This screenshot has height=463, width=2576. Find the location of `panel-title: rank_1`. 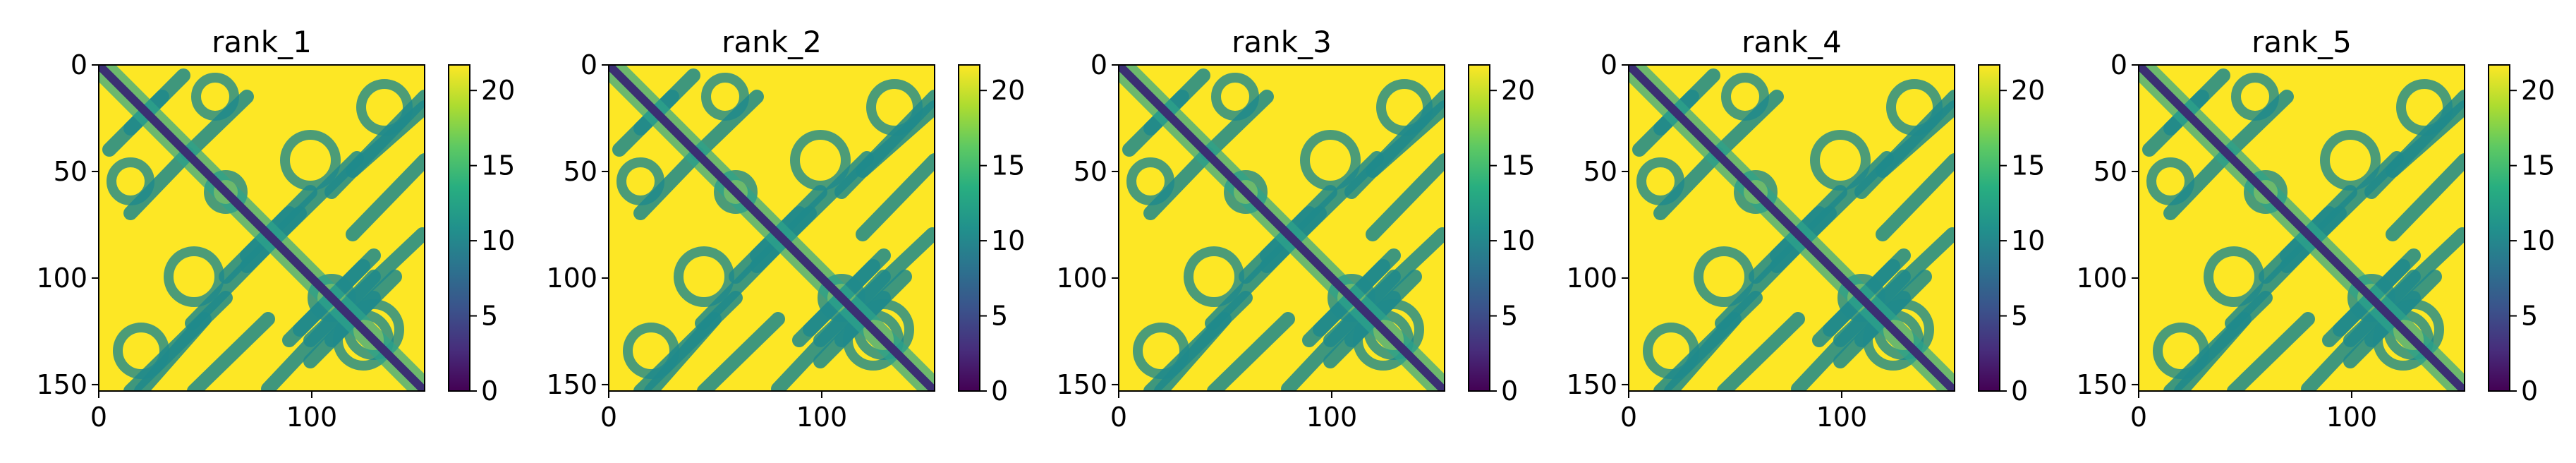

panel-title: rank_1 is located at coordinates (262, 42).